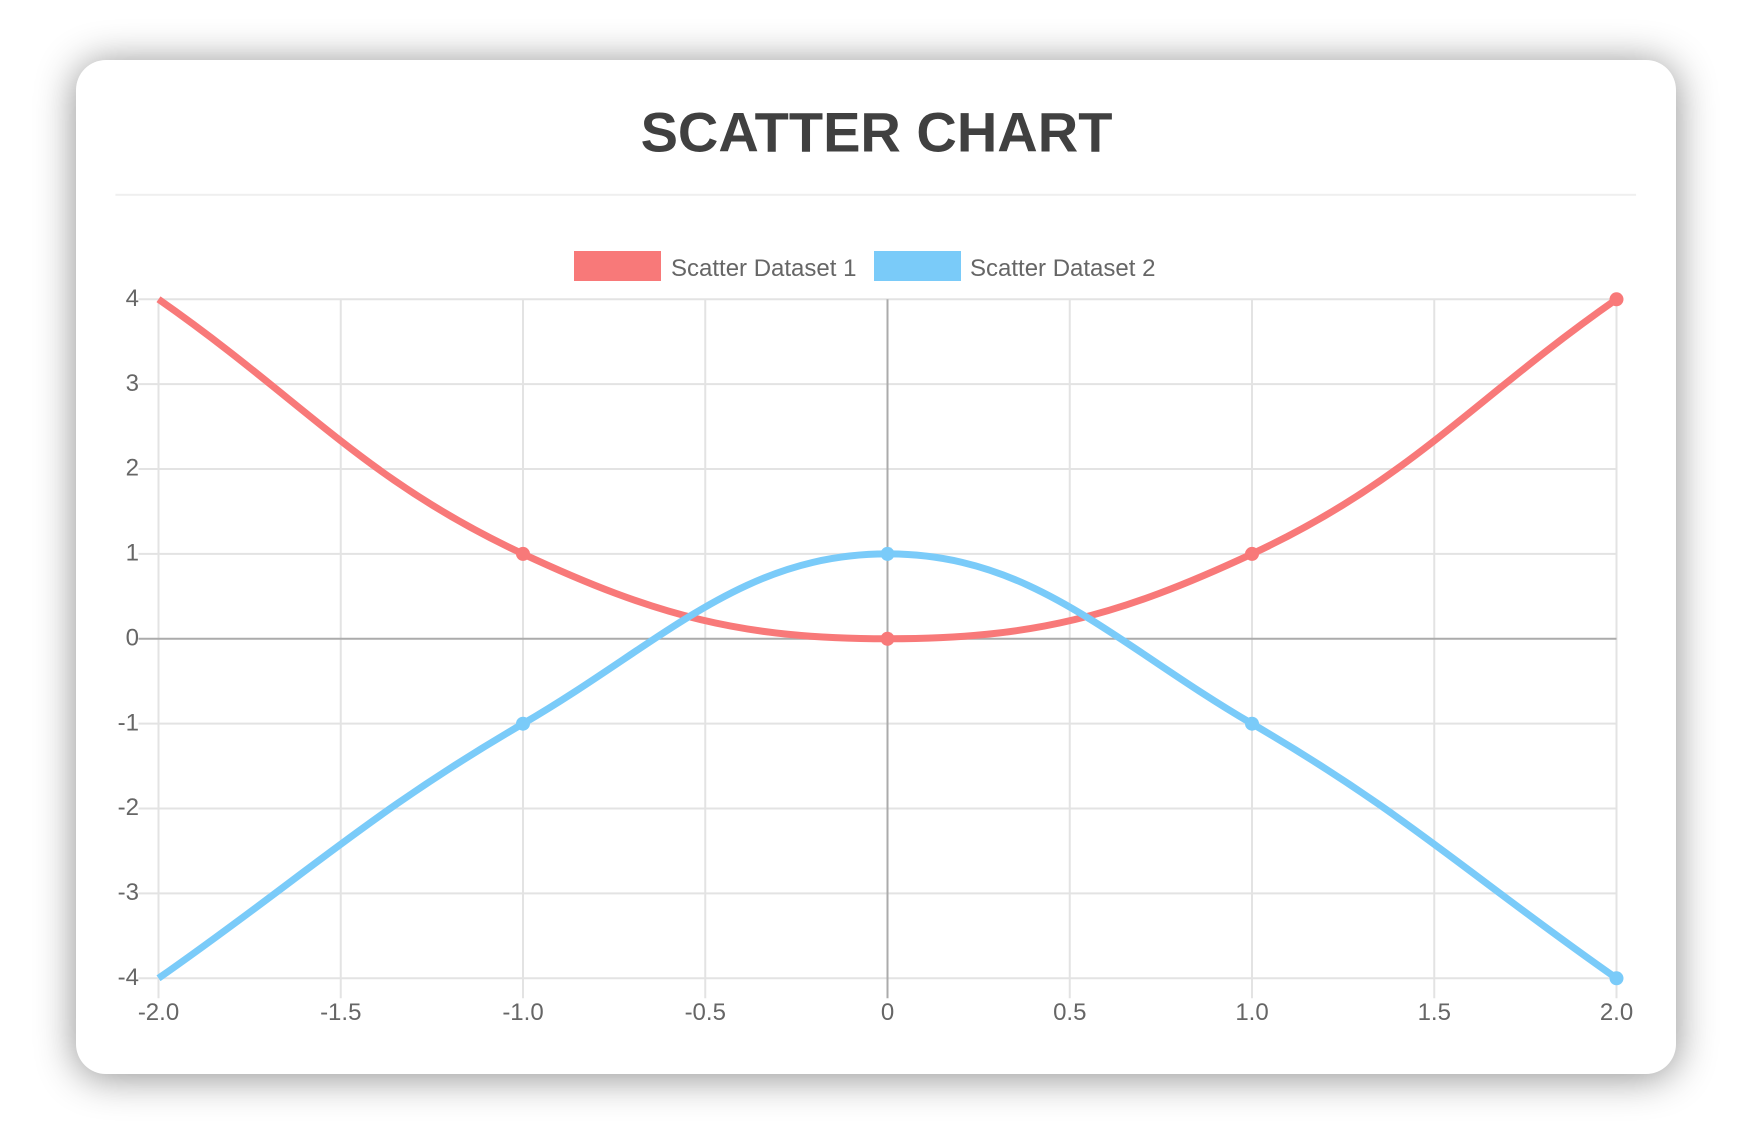 This screenshot has height=1144, width=1763. What do you see at coordinates (128, 892) in the screenshot?
I see `svg-text: -3` at bounding box center [128, 892].